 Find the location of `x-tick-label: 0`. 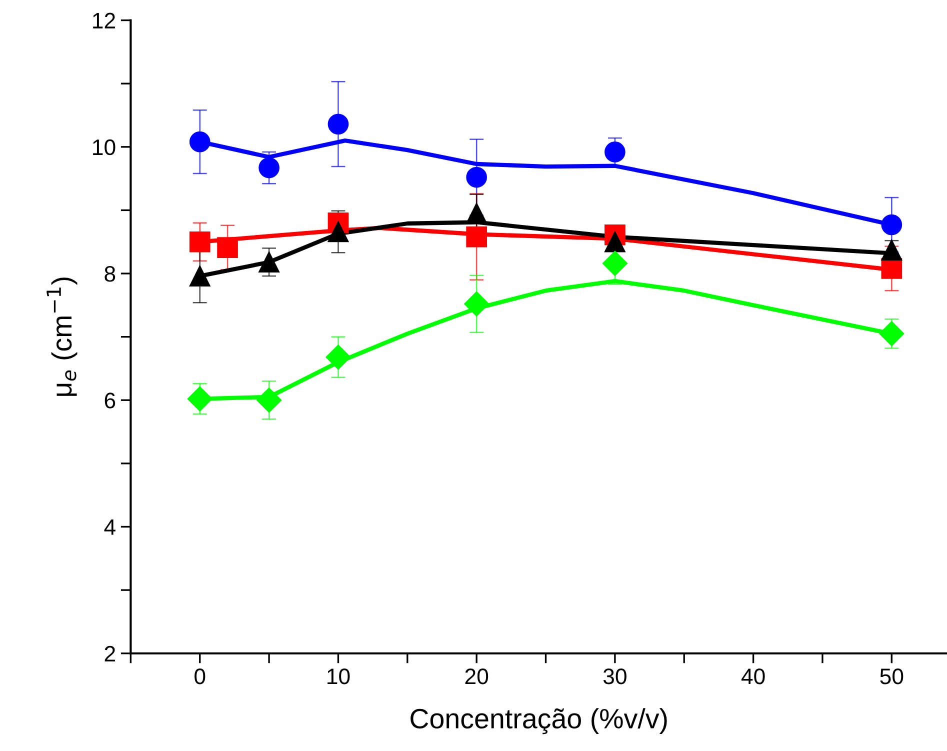

x-tick-label: 0 is located at coordinates (200, 676).